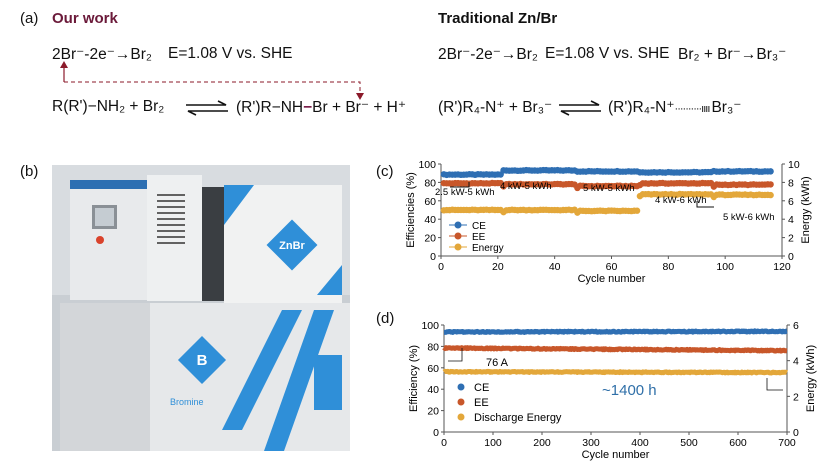 This screenshot has width=828, height=466. What do you see at coordinates (612, 267) in the screenshot?
I see `x-tick-label: 60` at bounding box center [612, 267].